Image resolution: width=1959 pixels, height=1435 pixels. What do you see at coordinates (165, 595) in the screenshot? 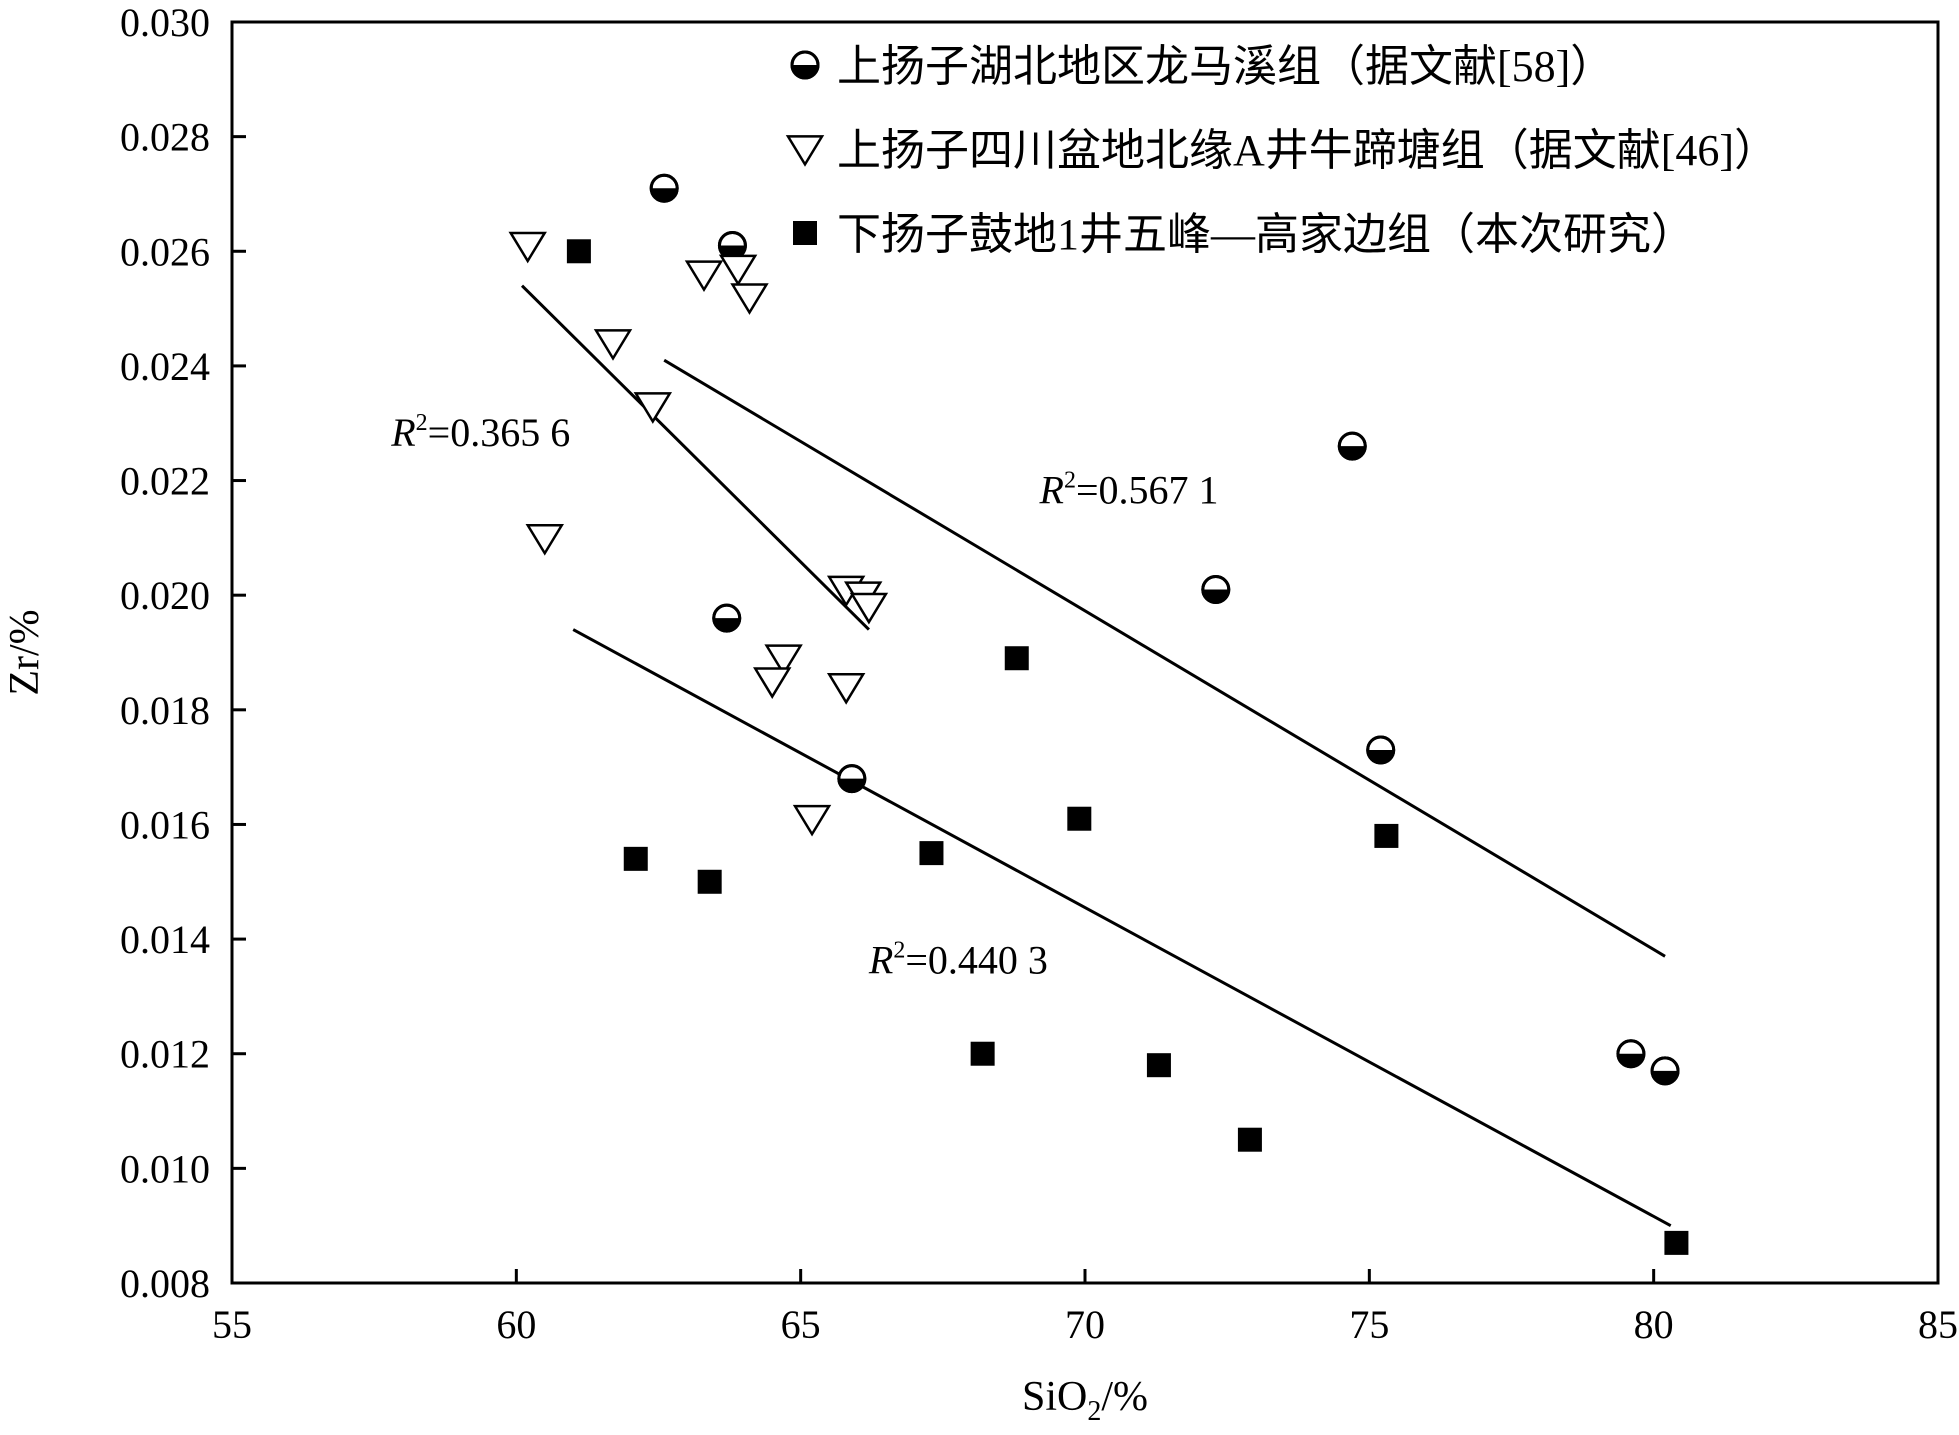
I see `y-tick-label: 0.020` at bounding box center [165, 595].